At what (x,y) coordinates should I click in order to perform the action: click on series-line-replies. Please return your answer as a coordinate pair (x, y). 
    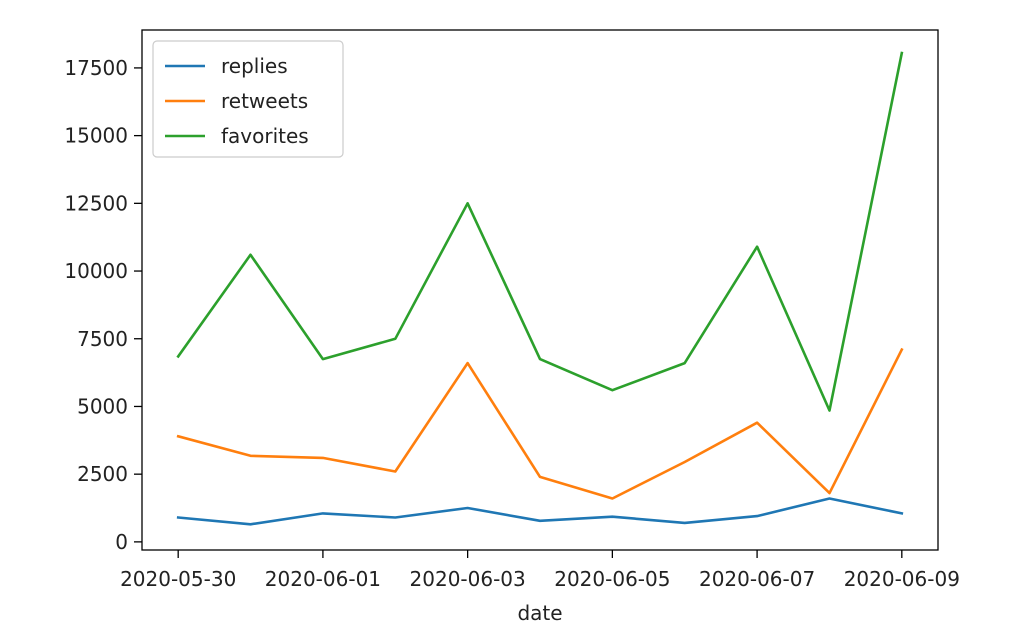
    Looking at the image, I should click on (540, 511).